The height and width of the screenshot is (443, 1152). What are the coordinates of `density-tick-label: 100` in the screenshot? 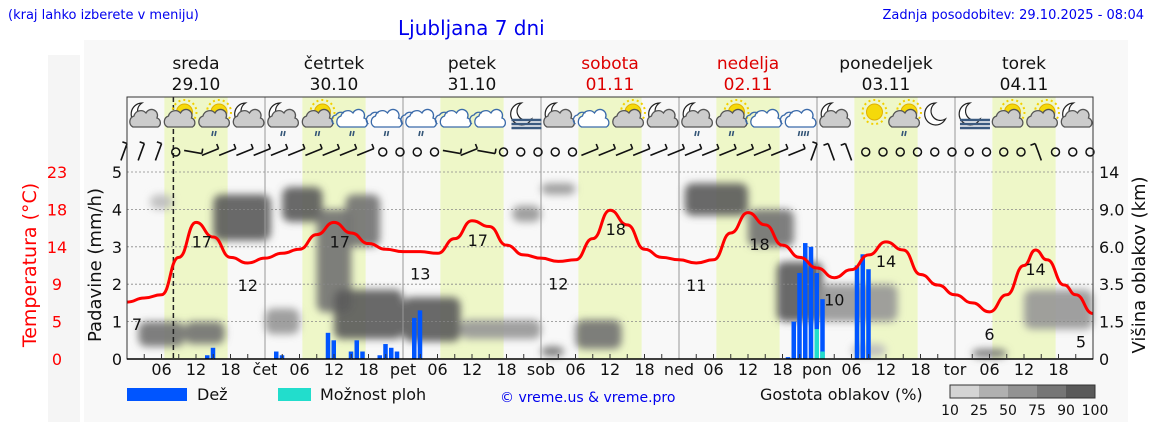 It's located at (1095, 411).